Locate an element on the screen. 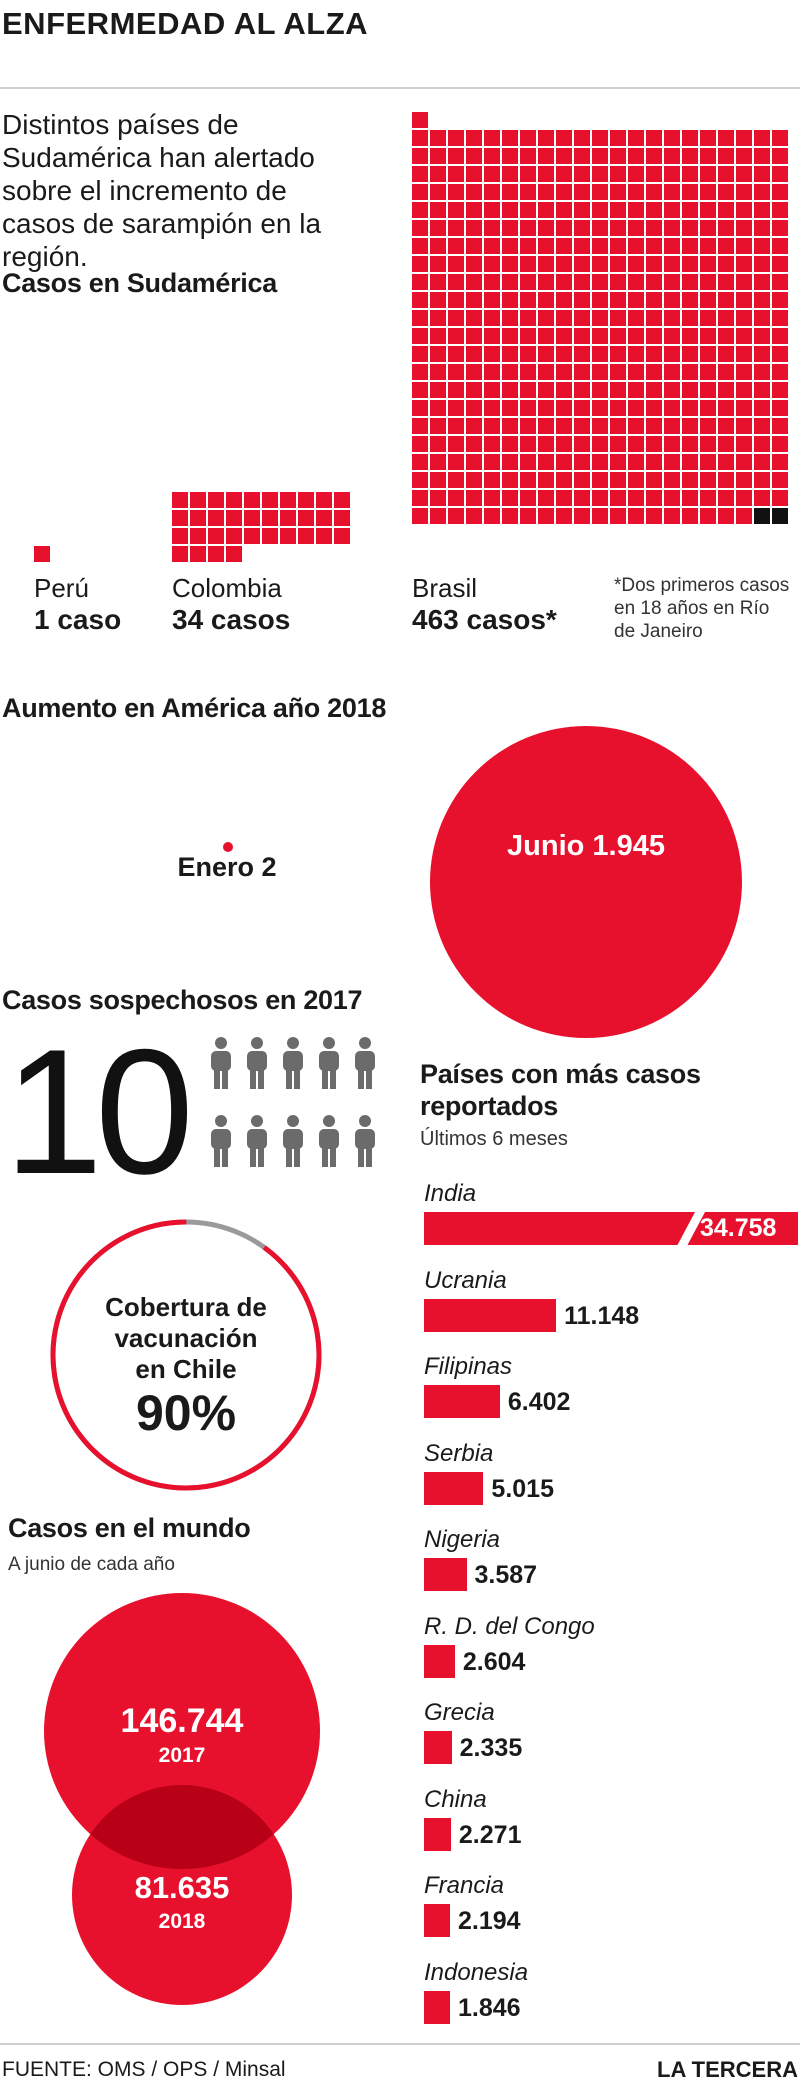  bar-label: China is located at coordinates (455, 1799).